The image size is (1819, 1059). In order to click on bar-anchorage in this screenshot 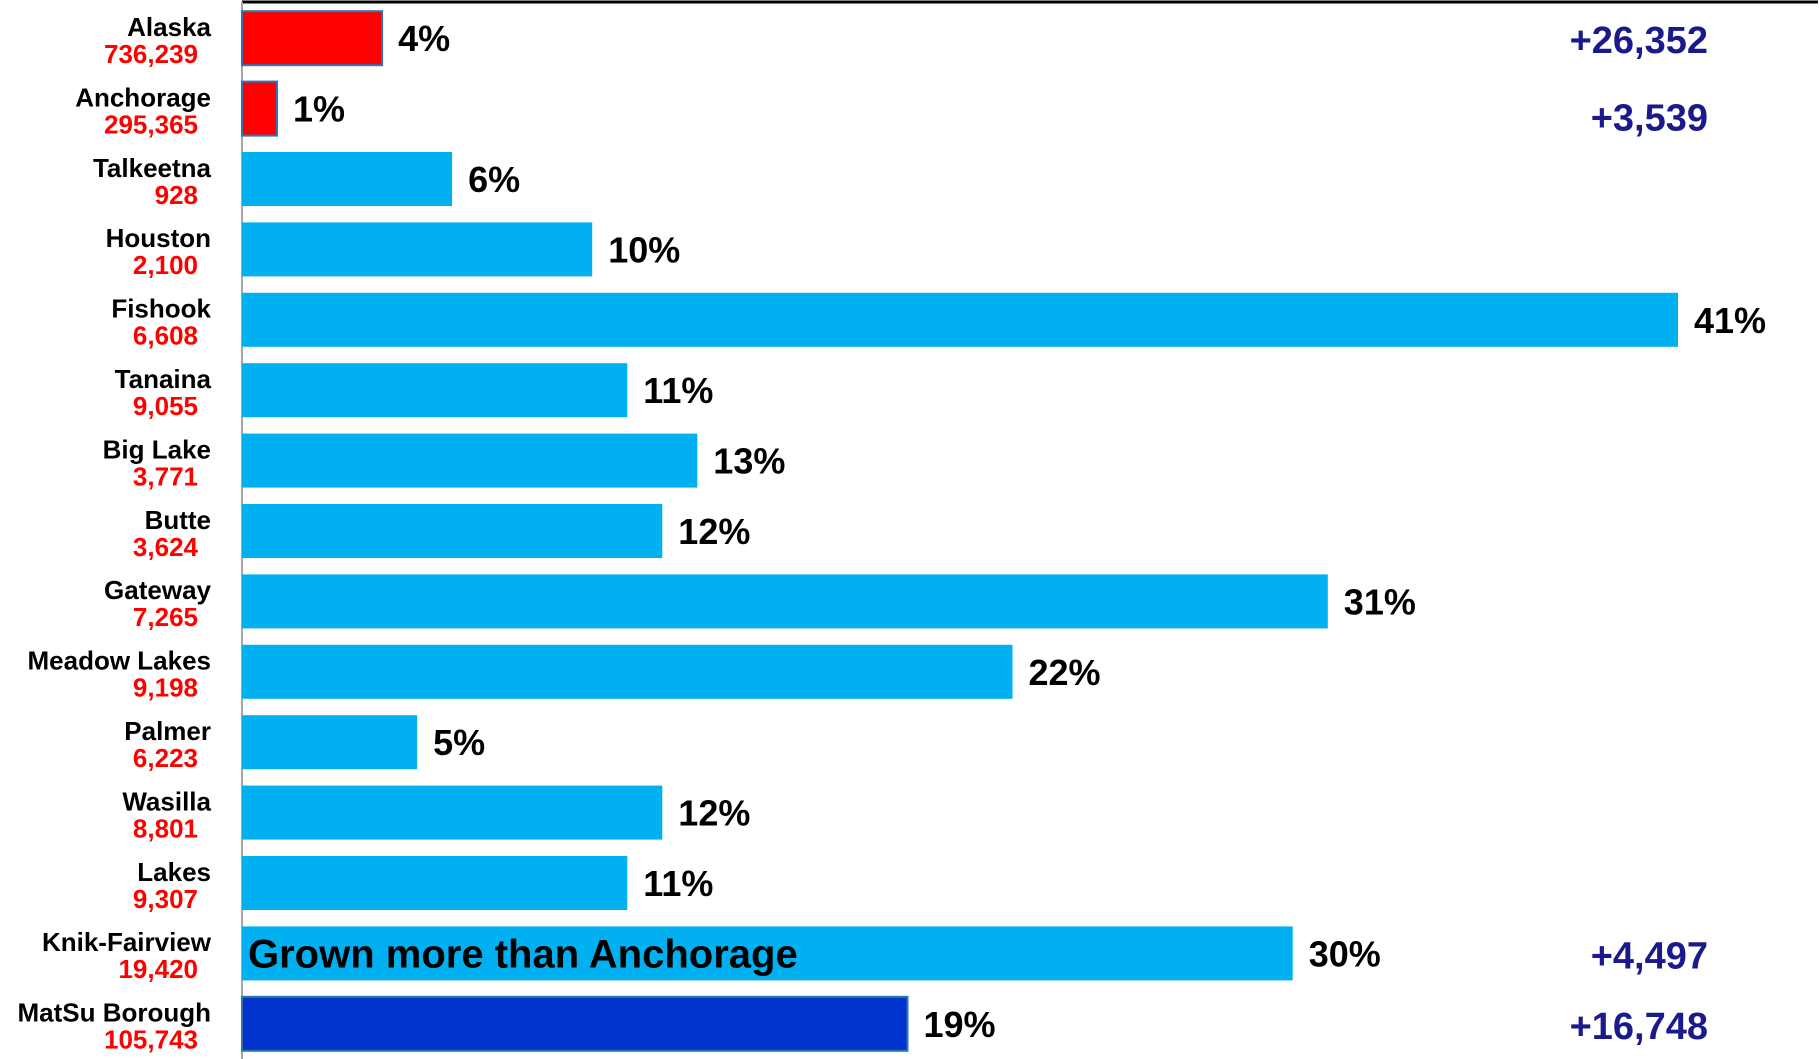, I will do `click(259, 108)`.